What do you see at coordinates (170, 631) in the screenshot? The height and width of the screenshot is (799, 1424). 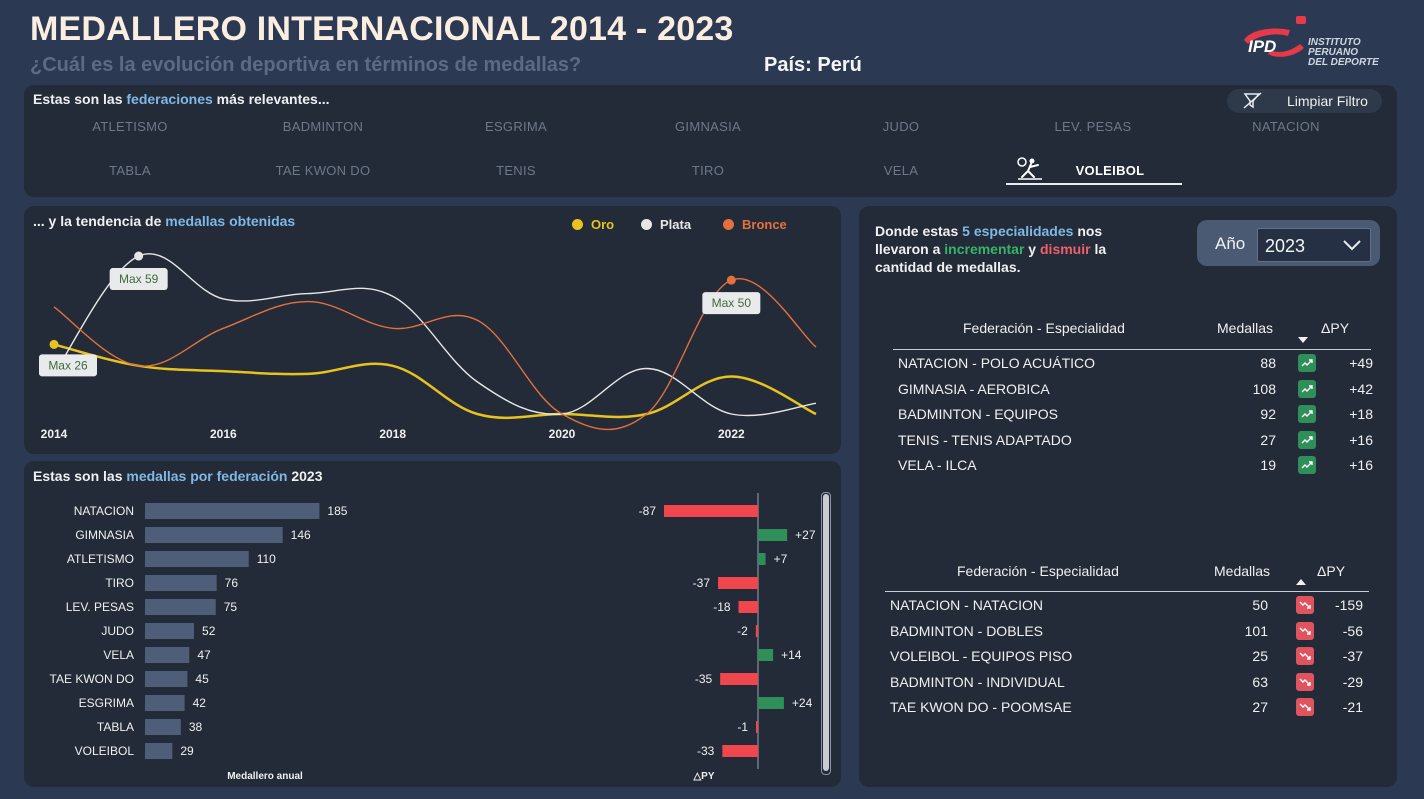 I see `bar-judo` at bounding box center [170, 631].